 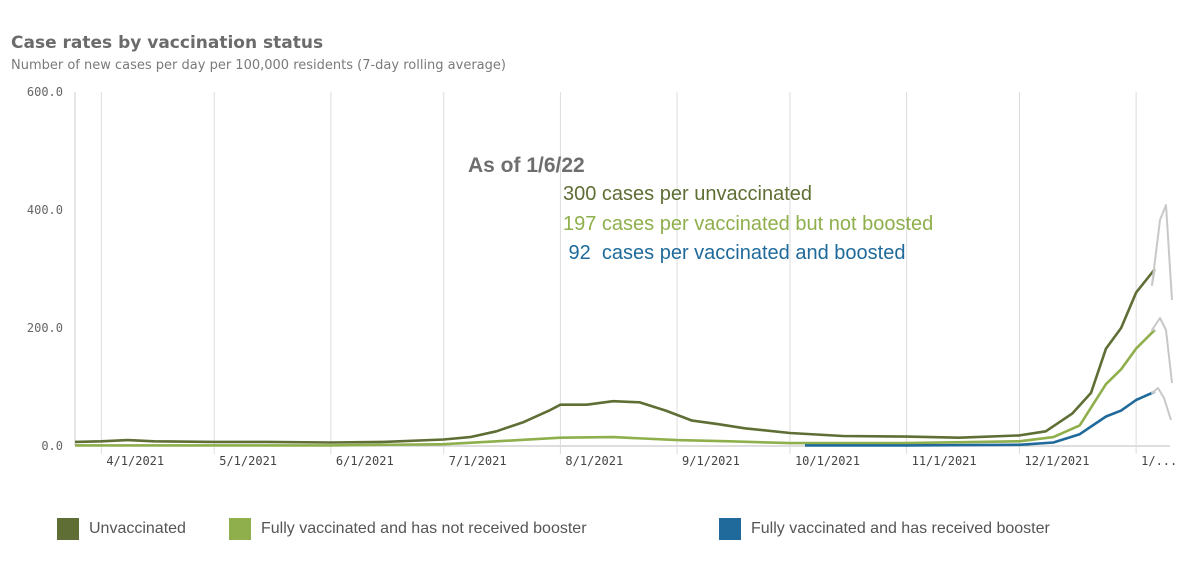 What do you see at coordinates (980, 418) in the screenshot?
I see `series-line-boosted` at bounding box center [980, 418].